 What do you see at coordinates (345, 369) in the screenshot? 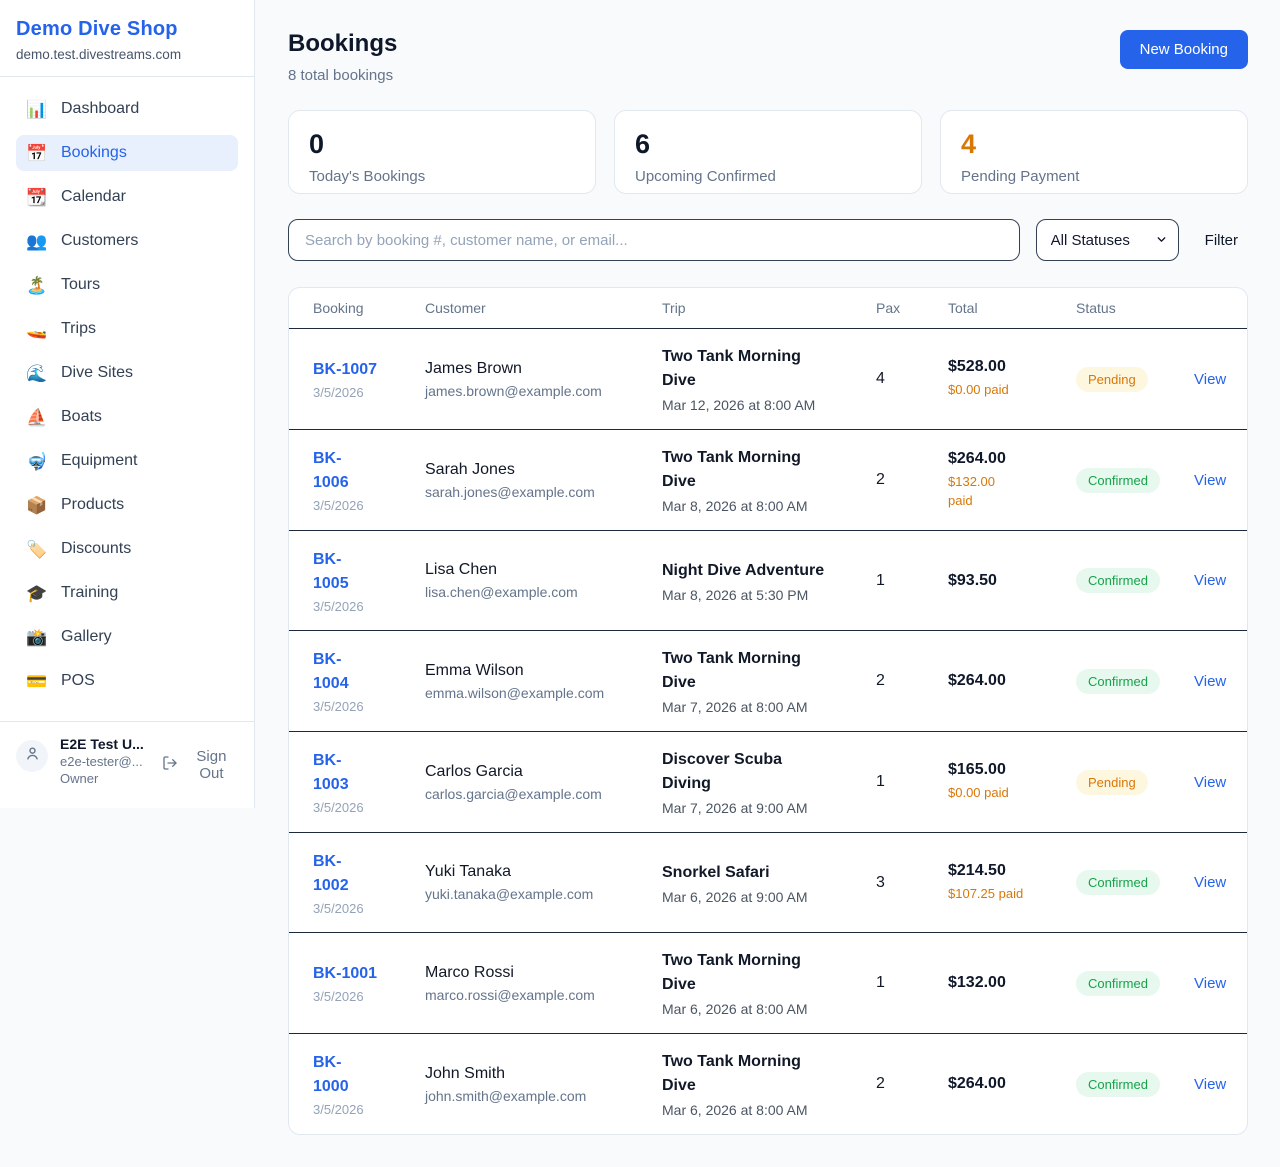
I see `booking-id-link: BK-1007` at bounding box center [345, 369].